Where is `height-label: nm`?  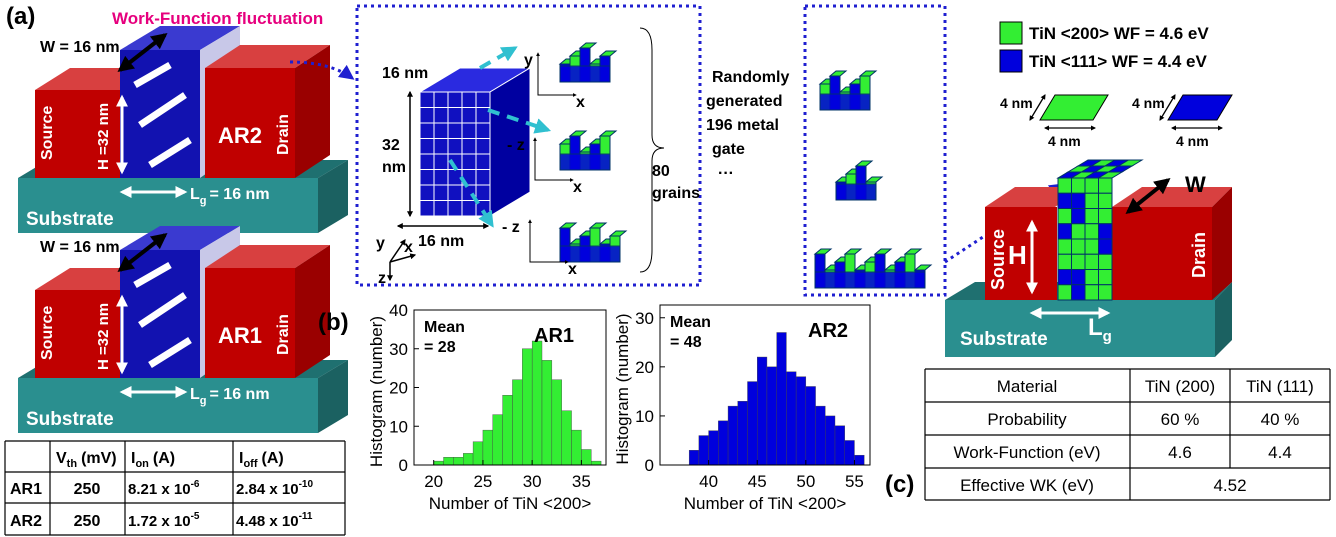
height-label: nm is located at coordinates (394, 167).